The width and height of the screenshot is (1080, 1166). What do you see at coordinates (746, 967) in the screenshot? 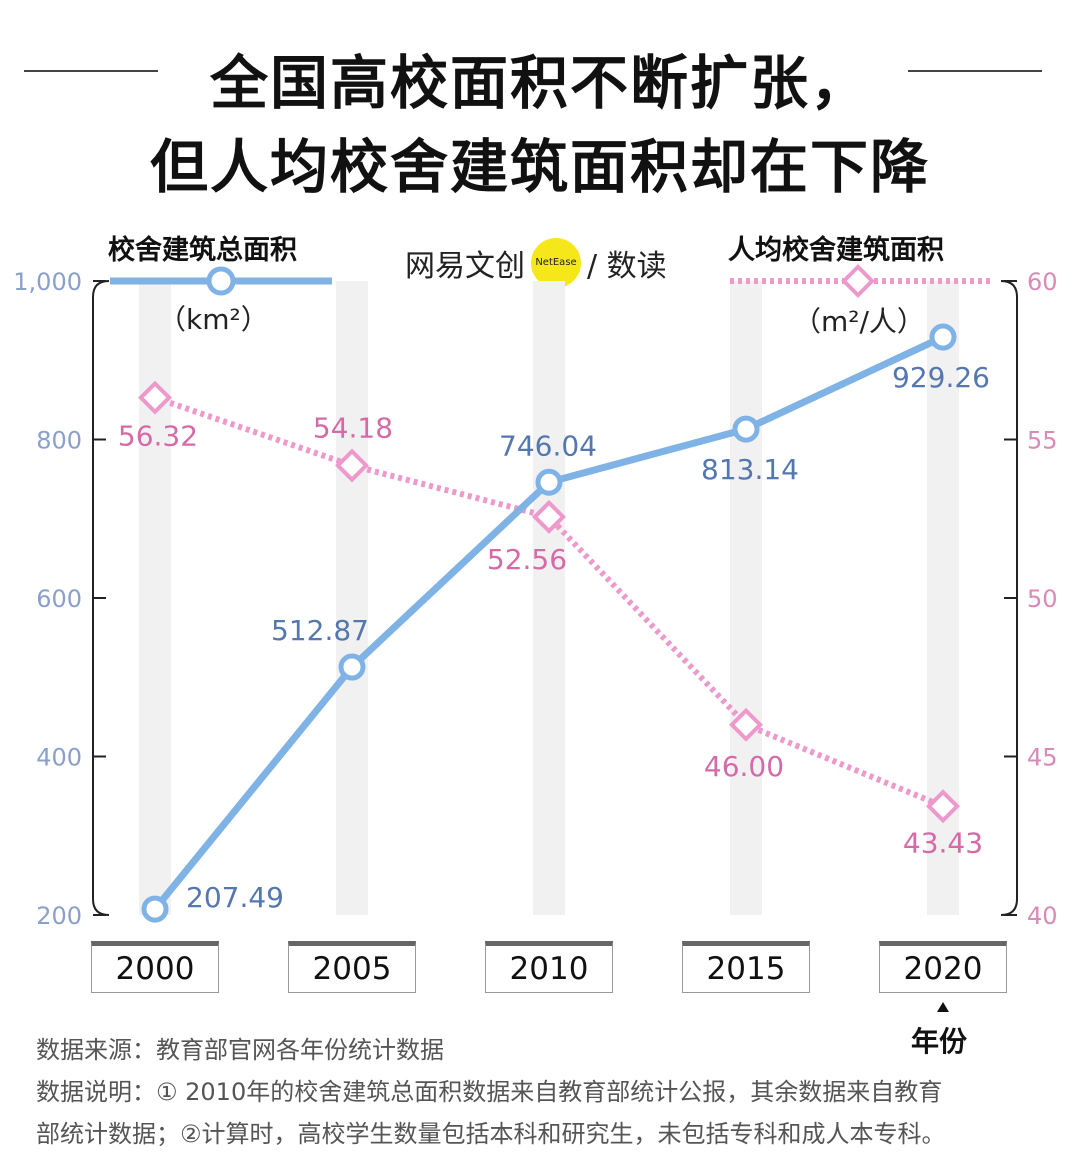
I see `x-tick-label-2015: 2015` at bounding box center [746, 967].